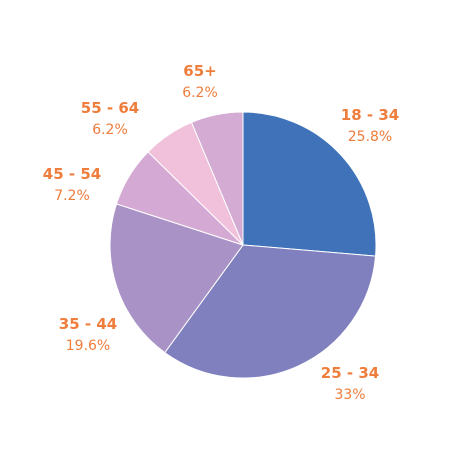  I want to click on slice-label-2: 25 - 34, so click(350, 373).